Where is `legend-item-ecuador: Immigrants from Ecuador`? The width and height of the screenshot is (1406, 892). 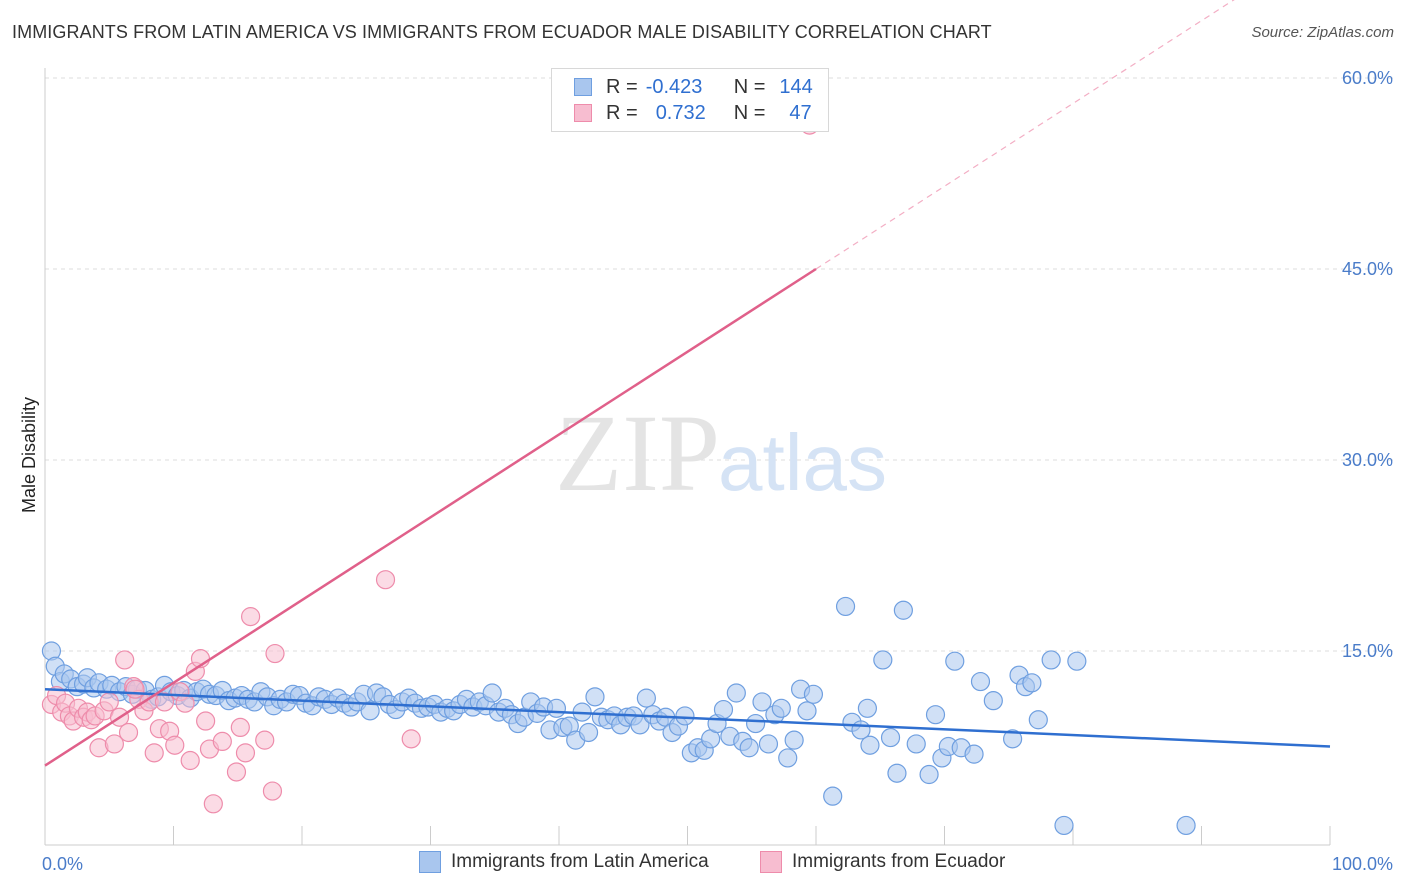 legend-item-ecuador: Immigrants from Ecuador is located at coordinates (882, 862).